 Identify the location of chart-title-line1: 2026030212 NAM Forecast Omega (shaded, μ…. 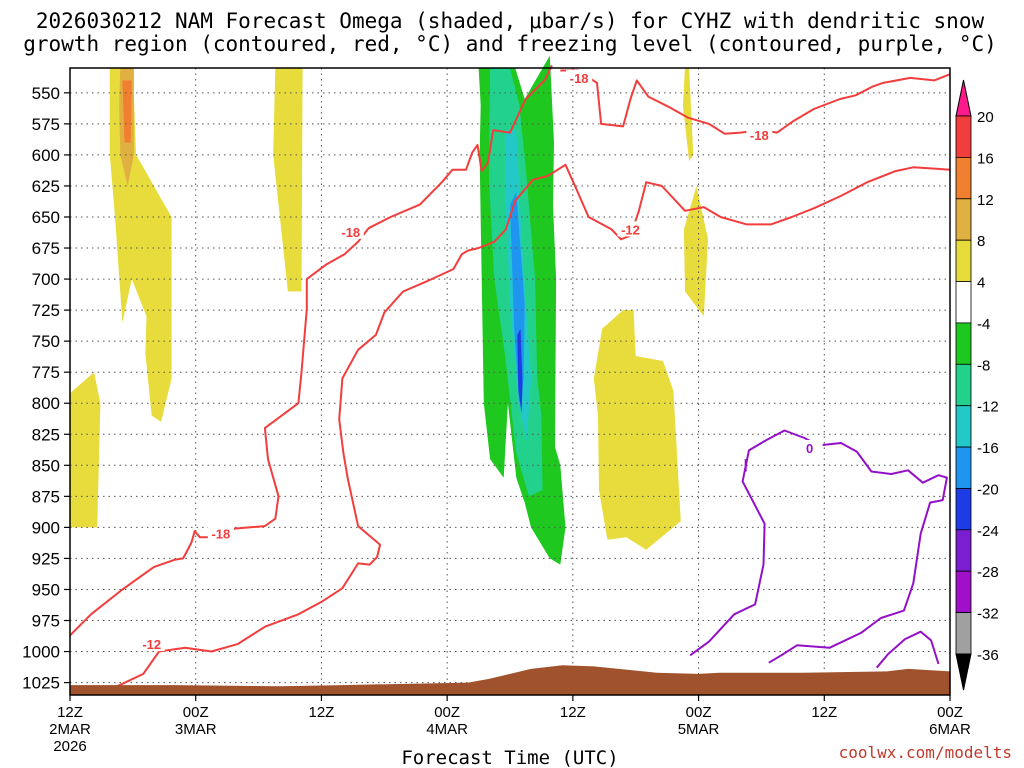
(510, 21).